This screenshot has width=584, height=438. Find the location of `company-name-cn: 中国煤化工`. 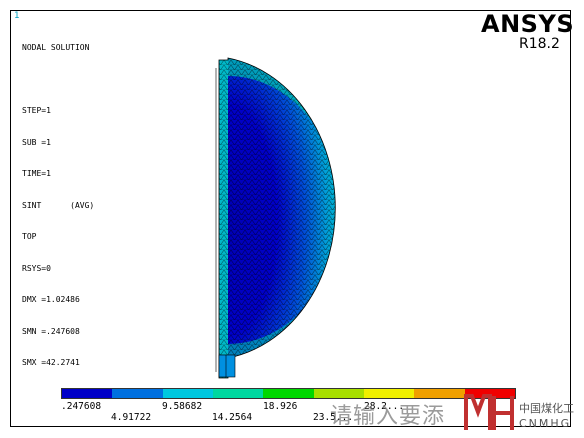

company-name-cn: 中国煤化工 is located at coordinates (546, 408).